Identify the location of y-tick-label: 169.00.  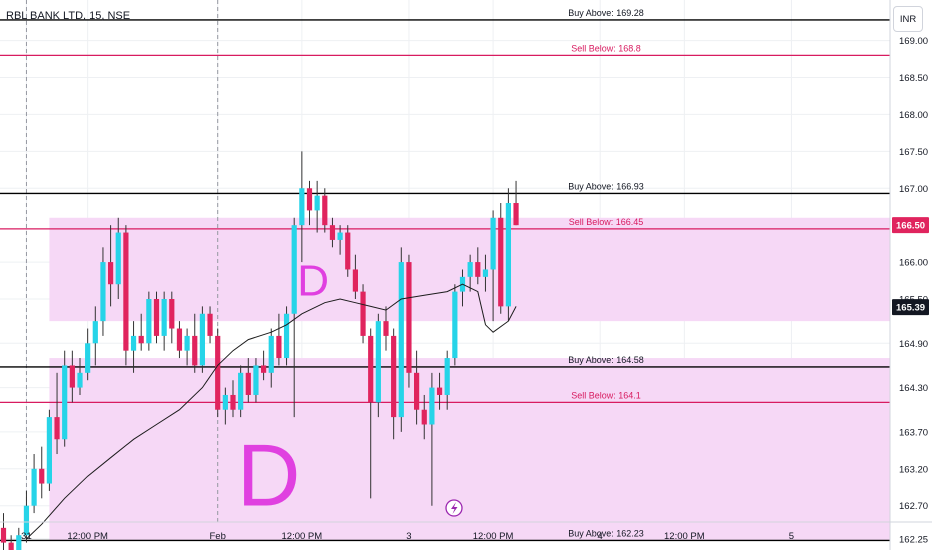
(913, 41).